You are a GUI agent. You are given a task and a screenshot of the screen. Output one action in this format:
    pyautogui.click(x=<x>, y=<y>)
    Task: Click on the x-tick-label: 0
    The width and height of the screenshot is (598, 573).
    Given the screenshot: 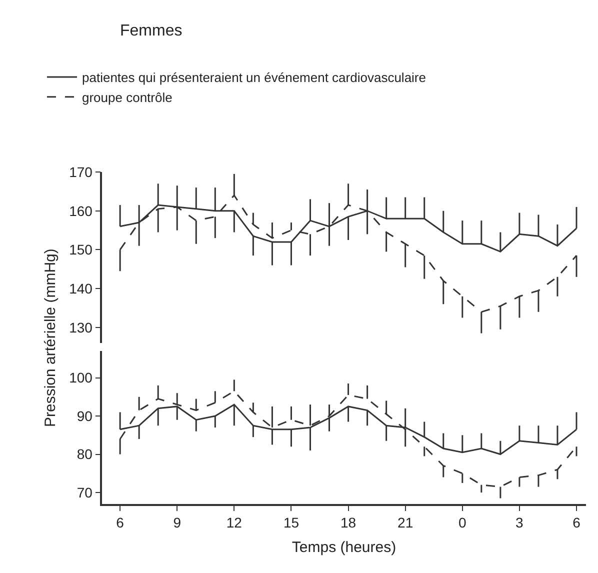 What is the action you would take?
    pyautogui.click(x=462, y=522)
    